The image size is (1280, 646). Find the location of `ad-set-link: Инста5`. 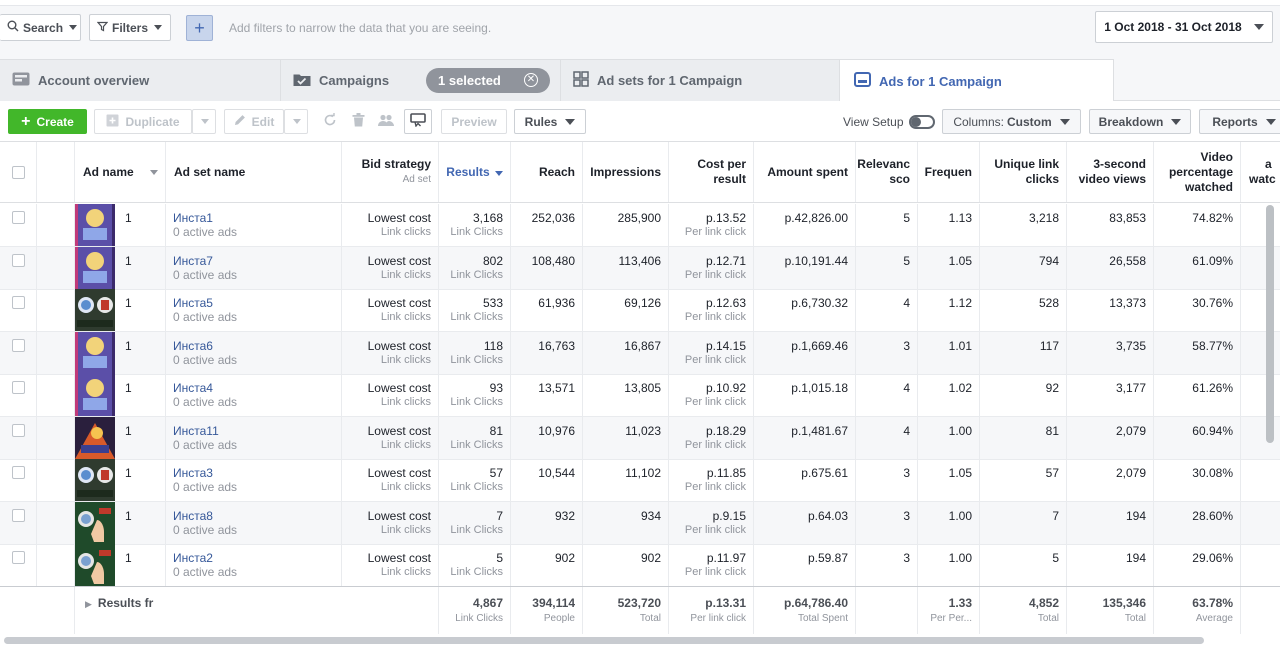

ad-set-link: Инста5 is located at coordinates (193, 303).